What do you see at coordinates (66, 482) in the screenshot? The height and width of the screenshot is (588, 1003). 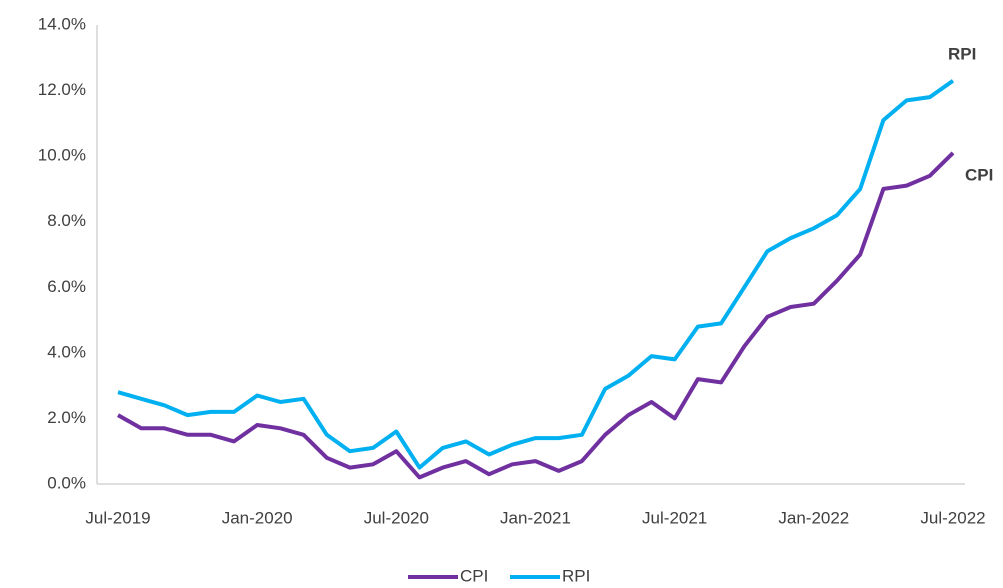 I see `y-tick-label: 0.0%` at bounding box center [66, 482].